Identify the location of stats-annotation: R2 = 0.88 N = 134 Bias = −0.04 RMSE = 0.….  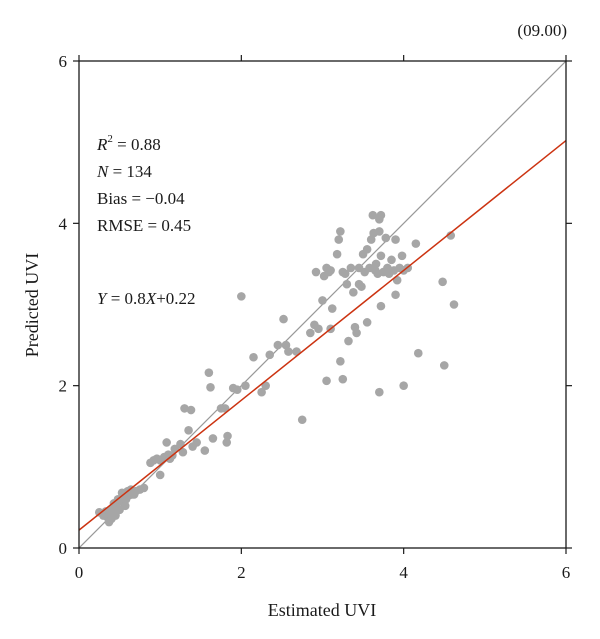
(146, 220).